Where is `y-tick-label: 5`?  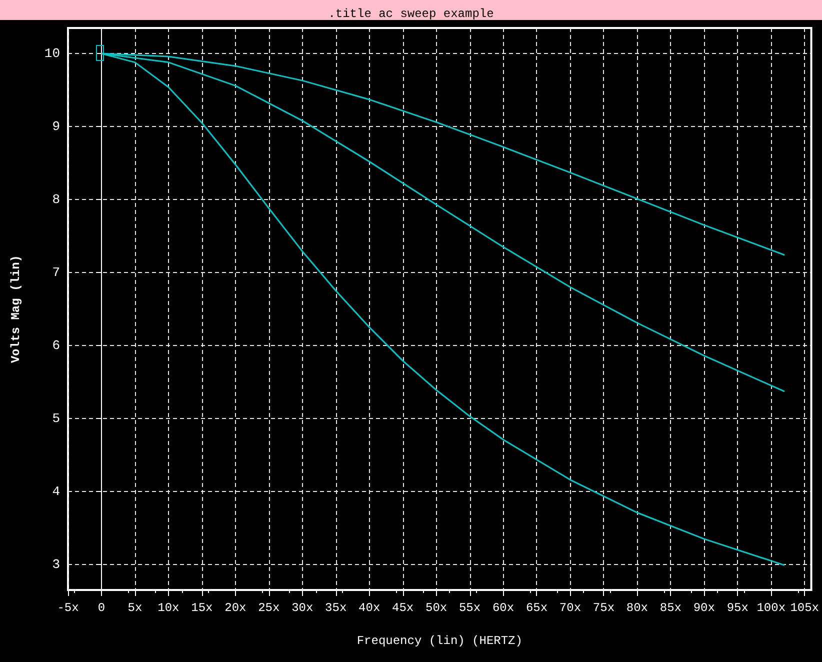 y-tick-label: 5 is located at coordinates (56, 418).